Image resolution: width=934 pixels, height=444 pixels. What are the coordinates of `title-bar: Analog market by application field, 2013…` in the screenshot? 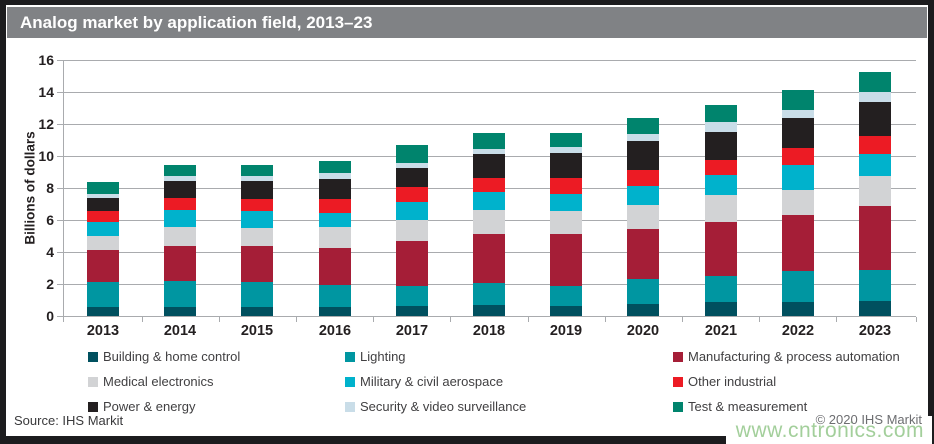 It's located at (467, 22).